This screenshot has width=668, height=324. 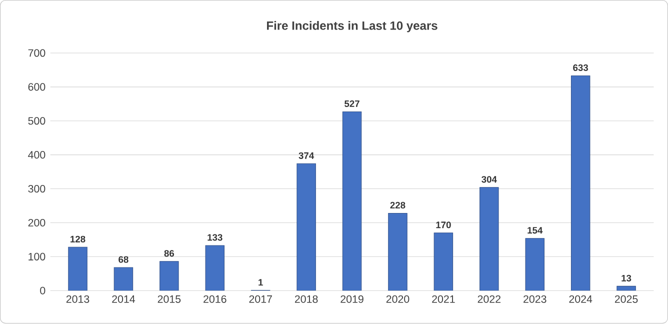 I want to click on data-label: 1, so click(x=260, y=282).